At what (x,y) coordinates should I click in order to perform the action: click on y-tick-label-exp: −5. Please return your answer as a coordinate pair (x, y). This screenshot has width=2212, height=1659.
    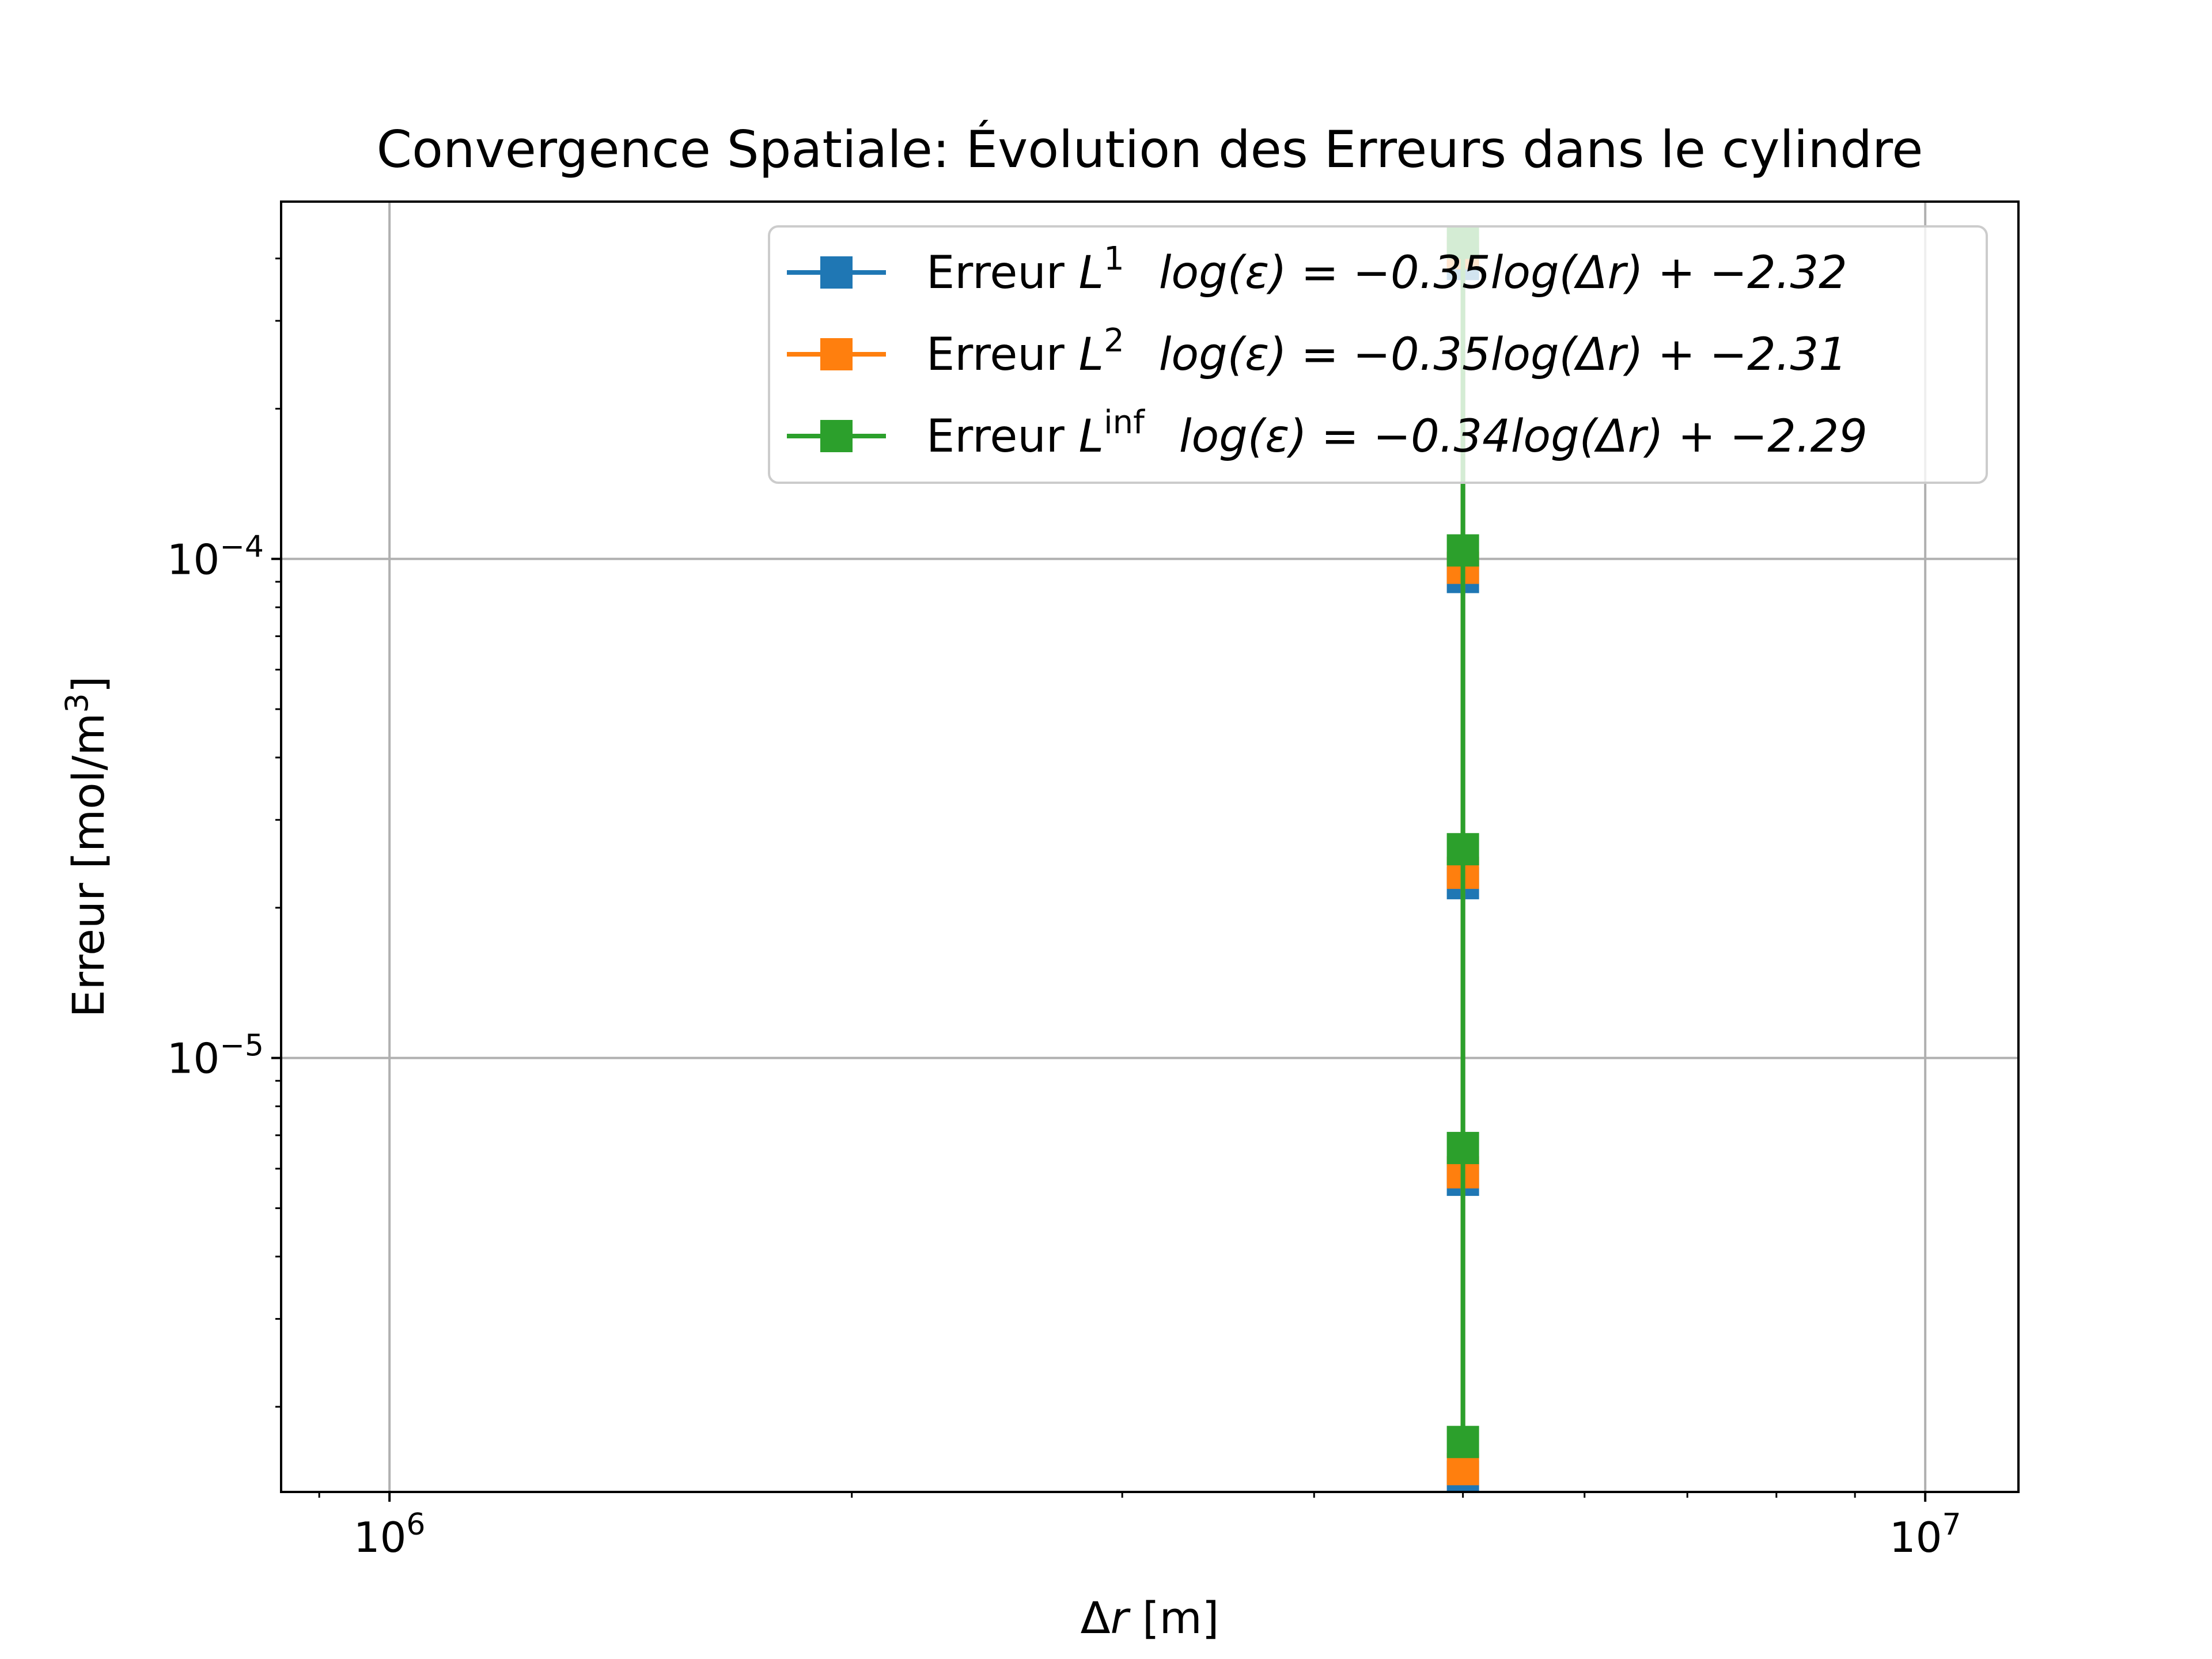
    Looking at the image, I should click on (241, 1046).